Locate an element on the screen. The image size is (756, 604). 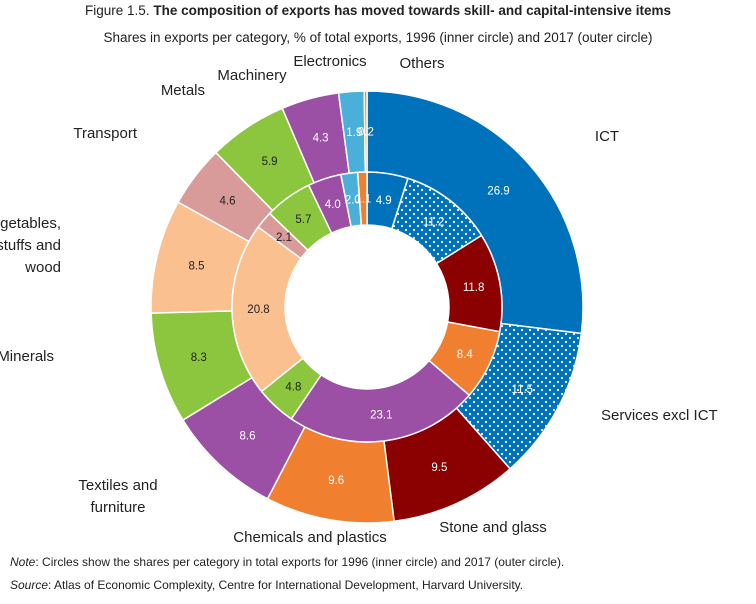
category-label-ict: ICT is located at coordinates (607, 136).